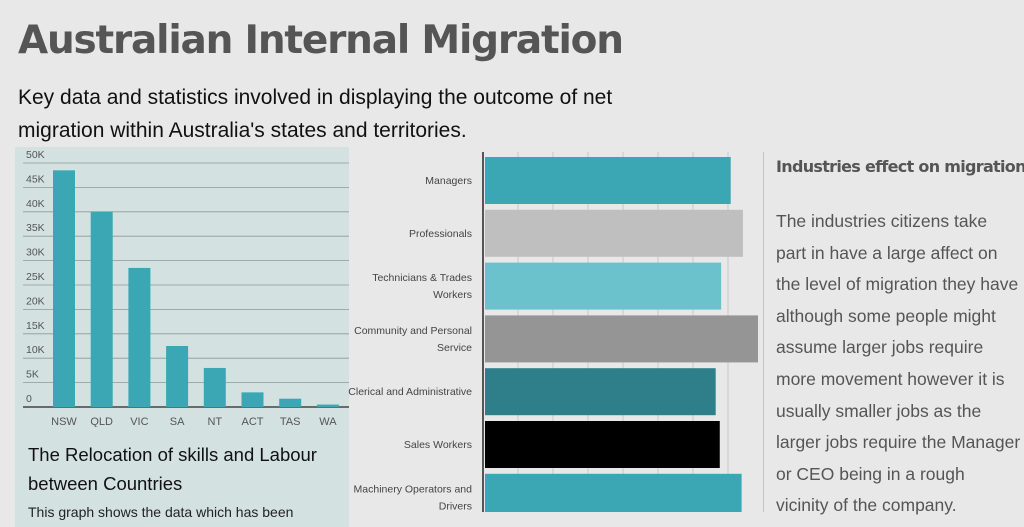 The width and height of the screenshot is (1024, 527). I want to click on y-tick-label: 35K, so click(35, 228).